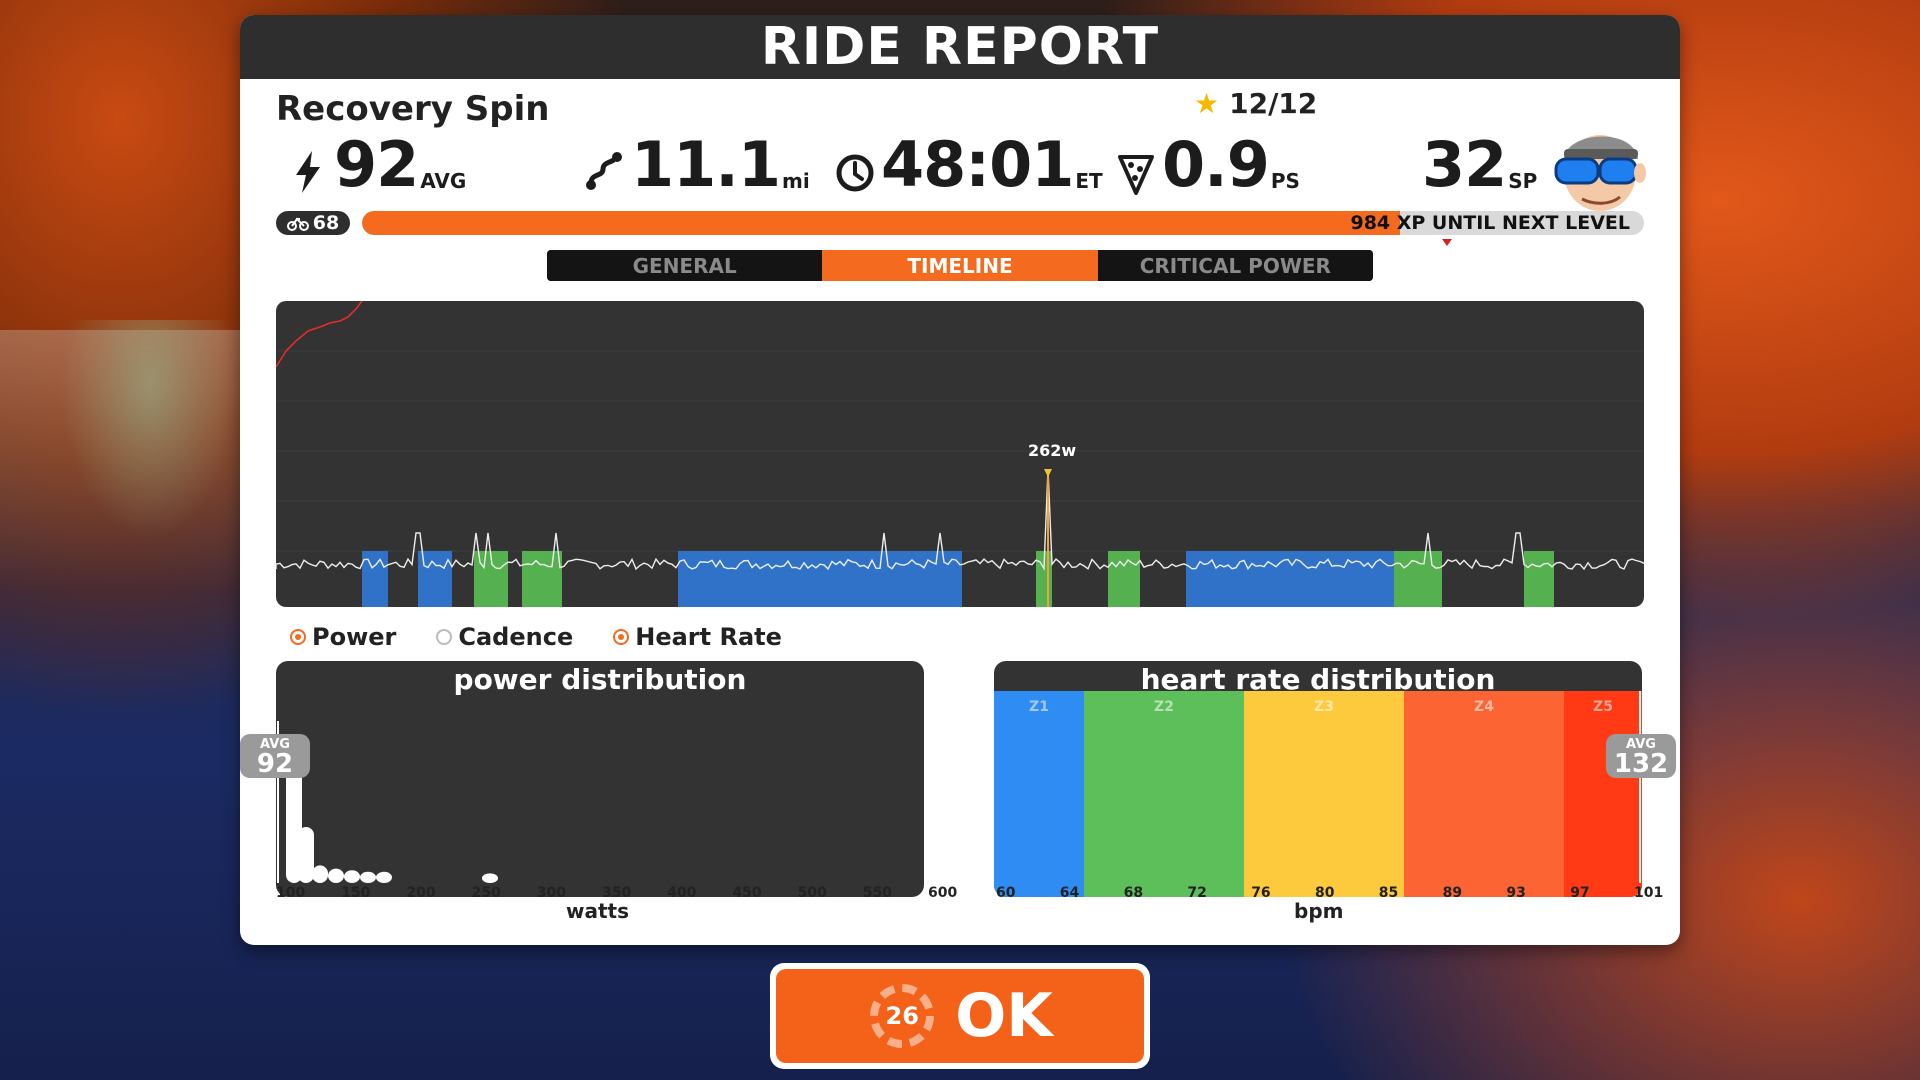  I want to click on heart-rate-axis-tick: 85, so click(1388, 893).